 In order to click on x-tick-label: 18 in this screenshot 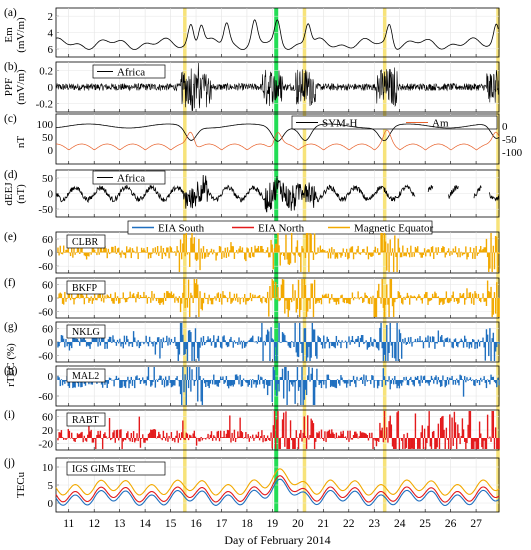, I will do `click(247, 524)`.